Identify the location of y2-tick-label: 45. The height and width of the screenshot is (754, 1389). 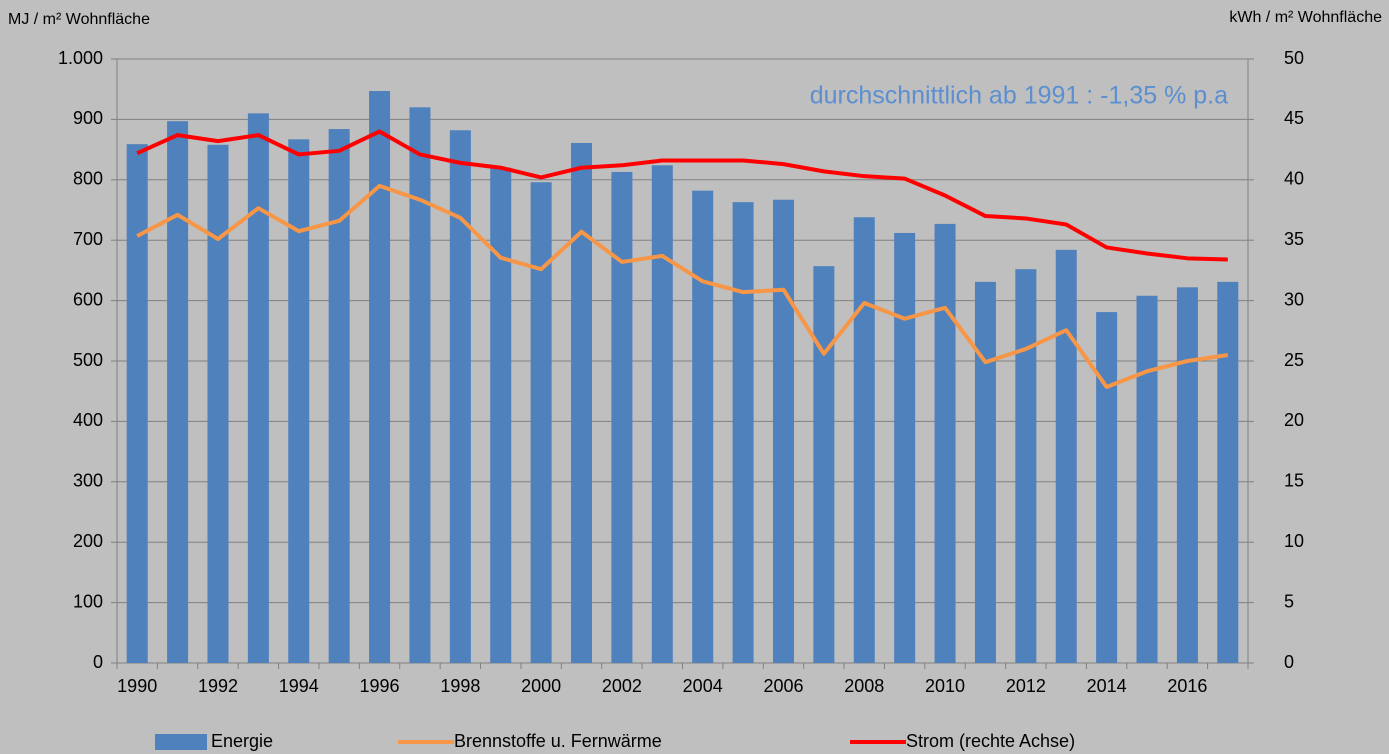
(1294, 118).